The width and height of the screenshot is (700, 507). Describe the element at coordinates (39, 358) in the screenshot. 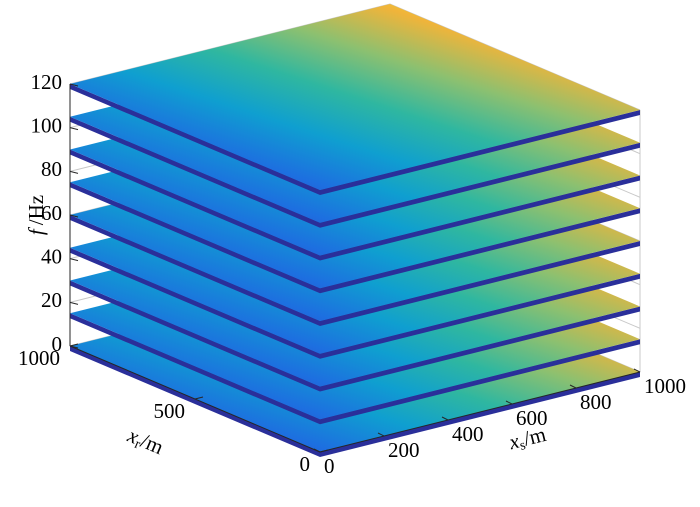

I see `y-tick-label: 1000` at that location.